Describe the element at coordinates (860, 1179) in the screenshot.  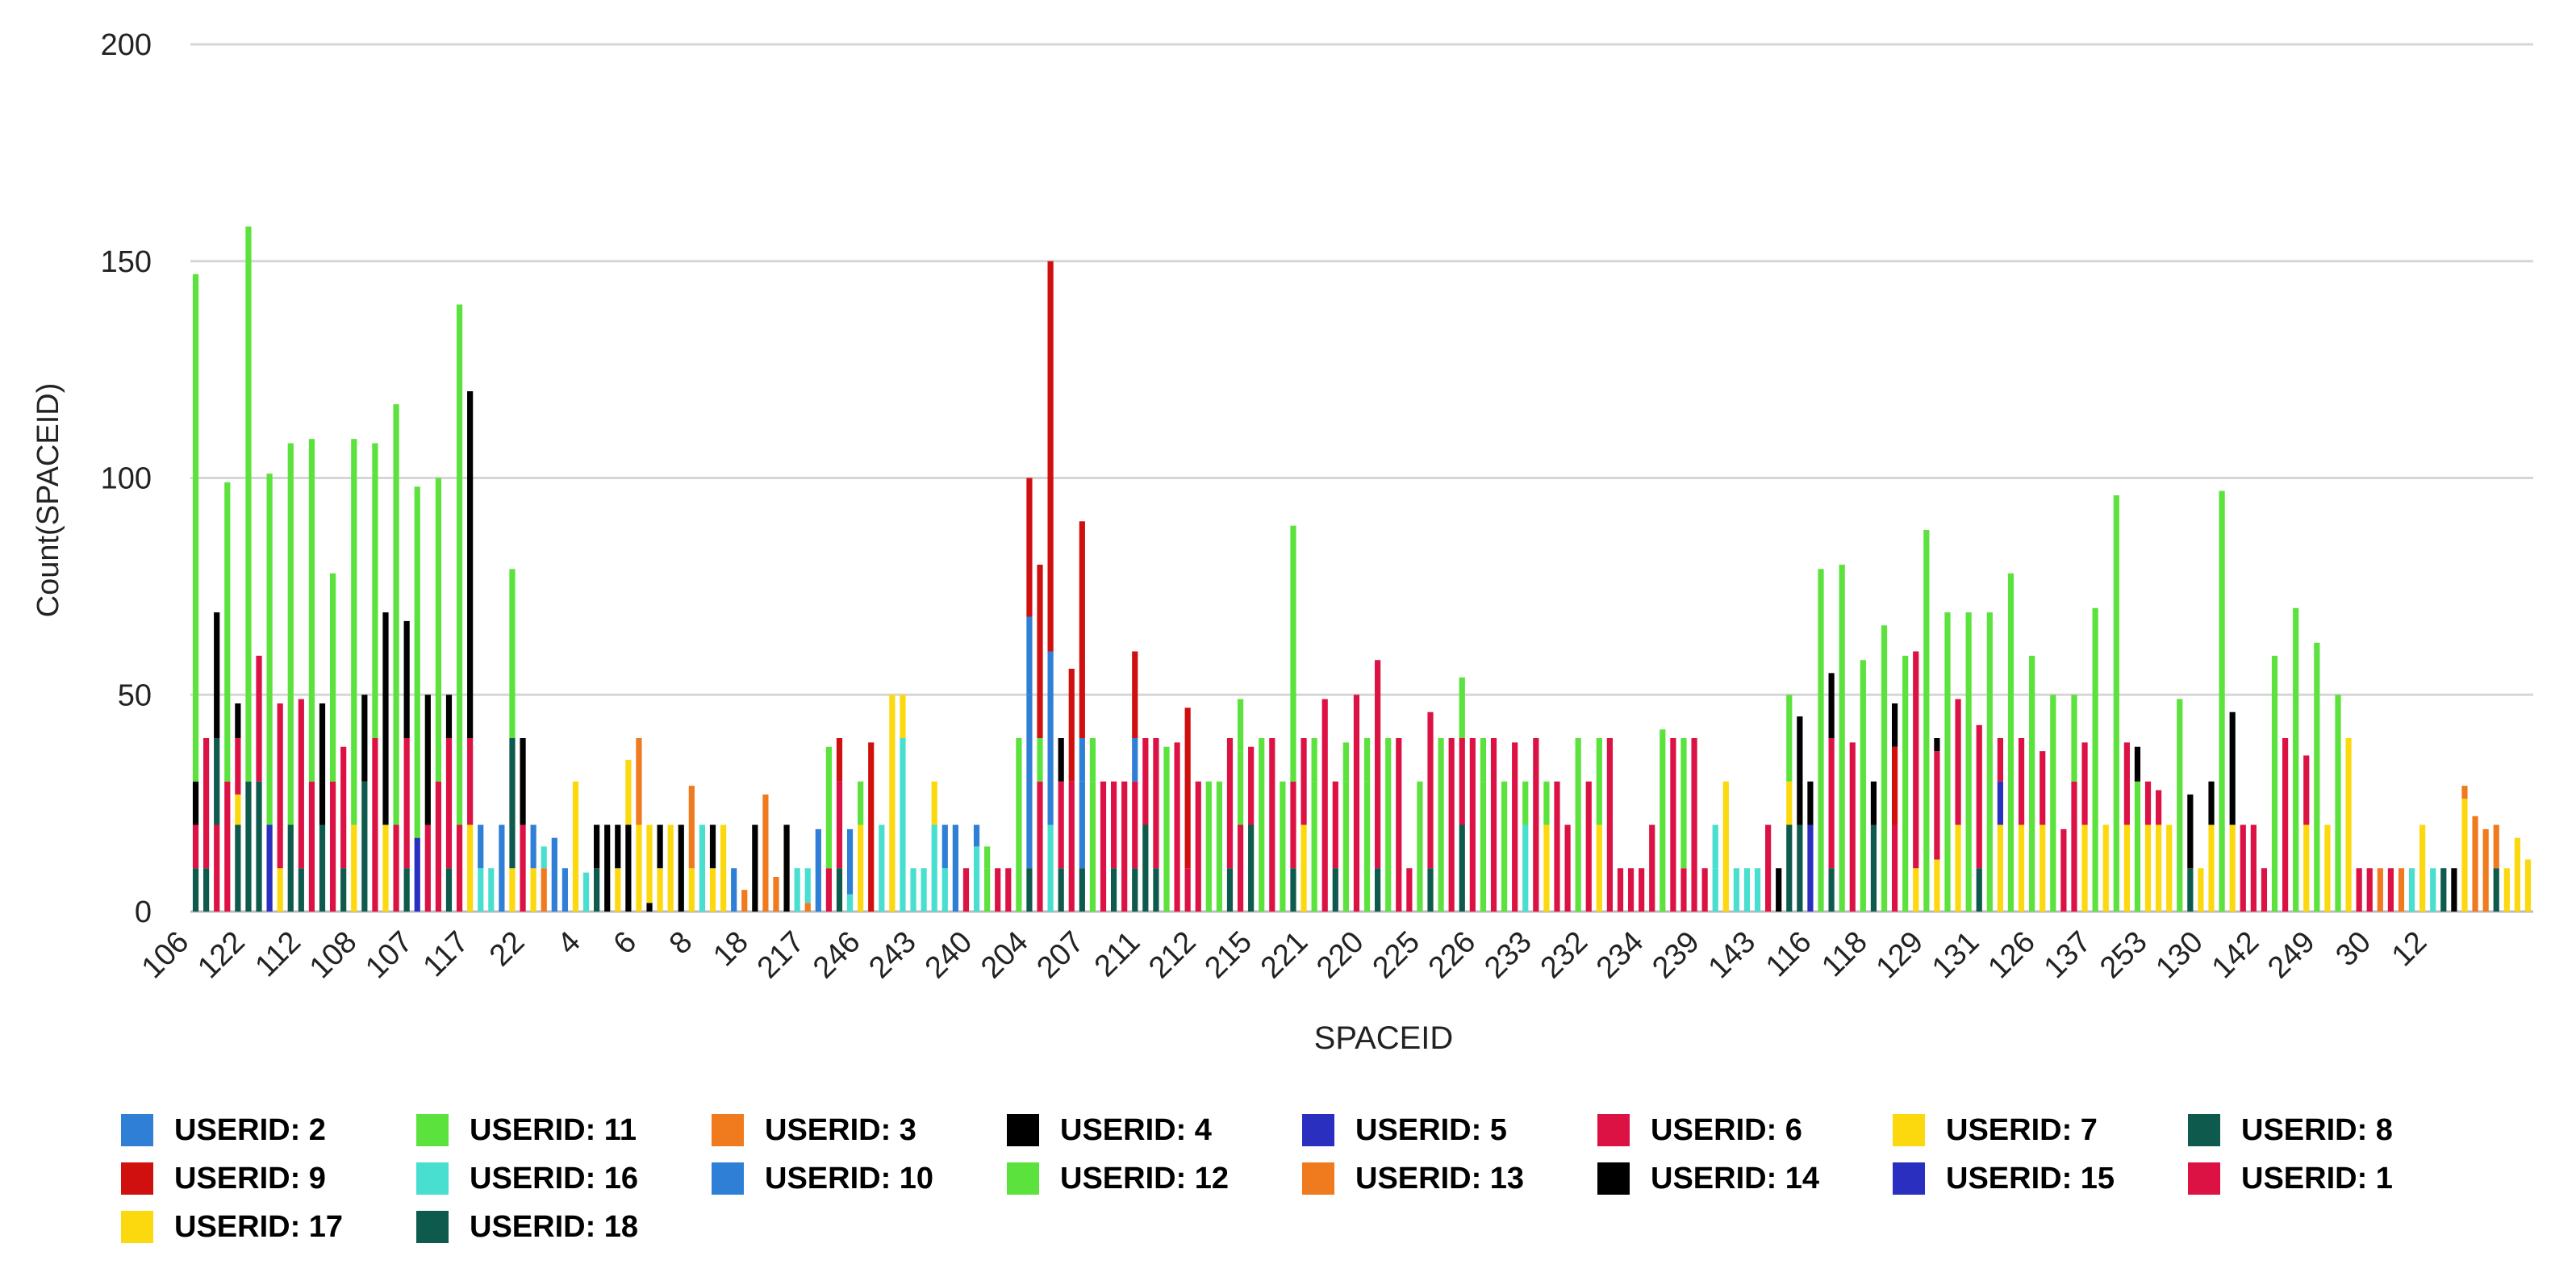
I see `legend-item: USERID: 10` at that location.